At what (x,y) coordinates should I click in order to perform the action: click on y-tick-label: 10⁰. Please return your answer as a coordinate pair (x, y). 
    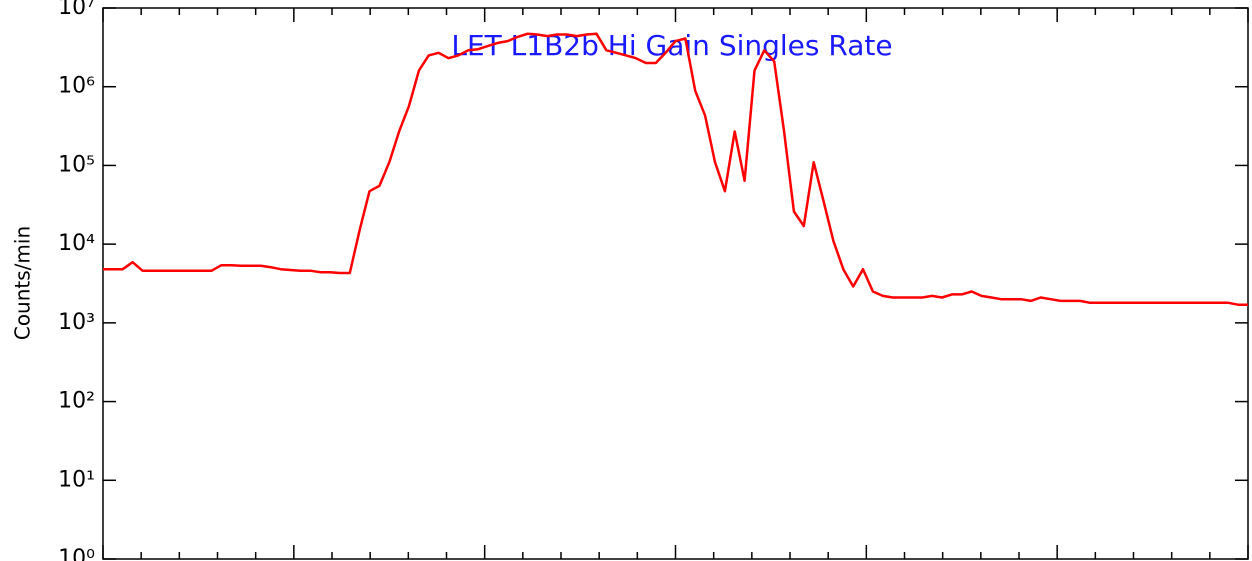
    Looking at the image, I should click on (76, 553).